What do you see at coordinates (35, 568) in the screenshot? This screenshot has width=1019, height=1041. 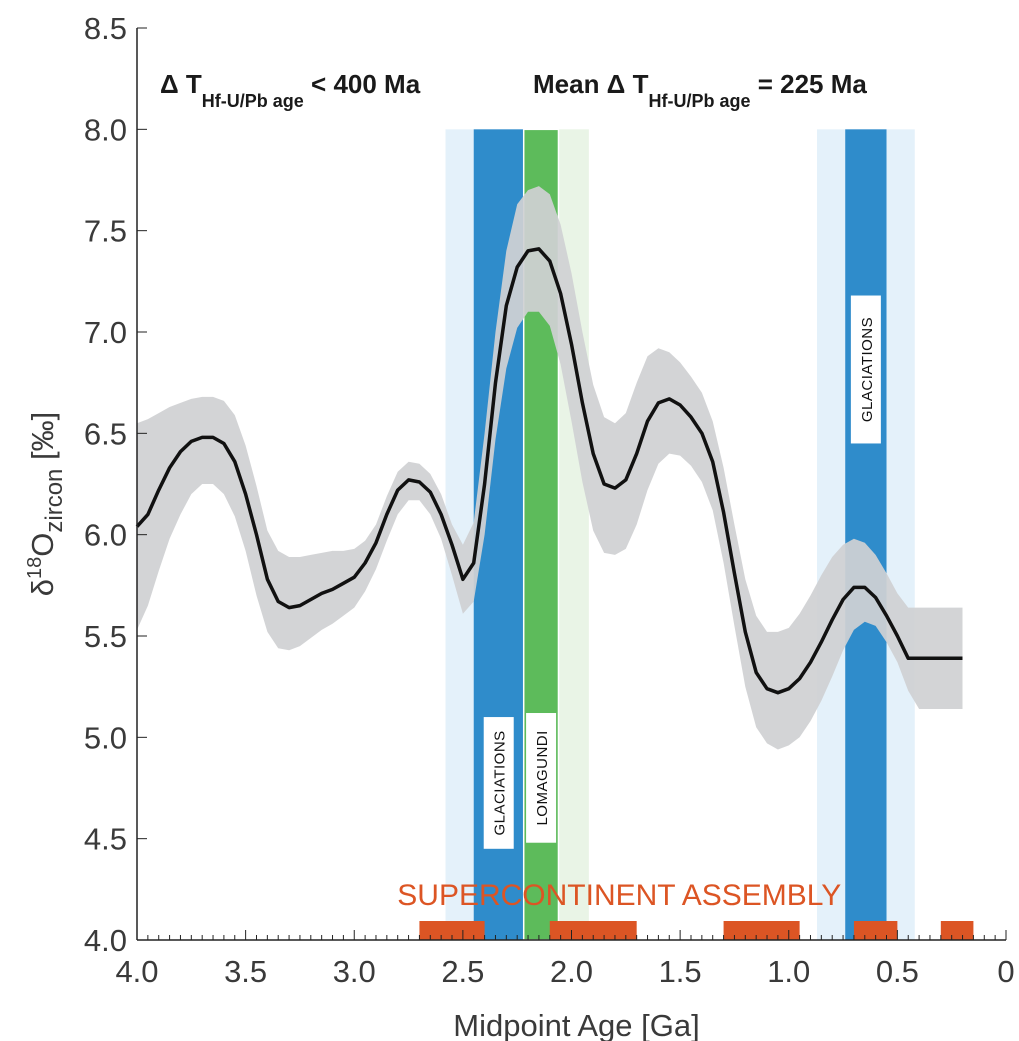 I see `y-axis-title-part: 18` at bounding box center [35, 568].